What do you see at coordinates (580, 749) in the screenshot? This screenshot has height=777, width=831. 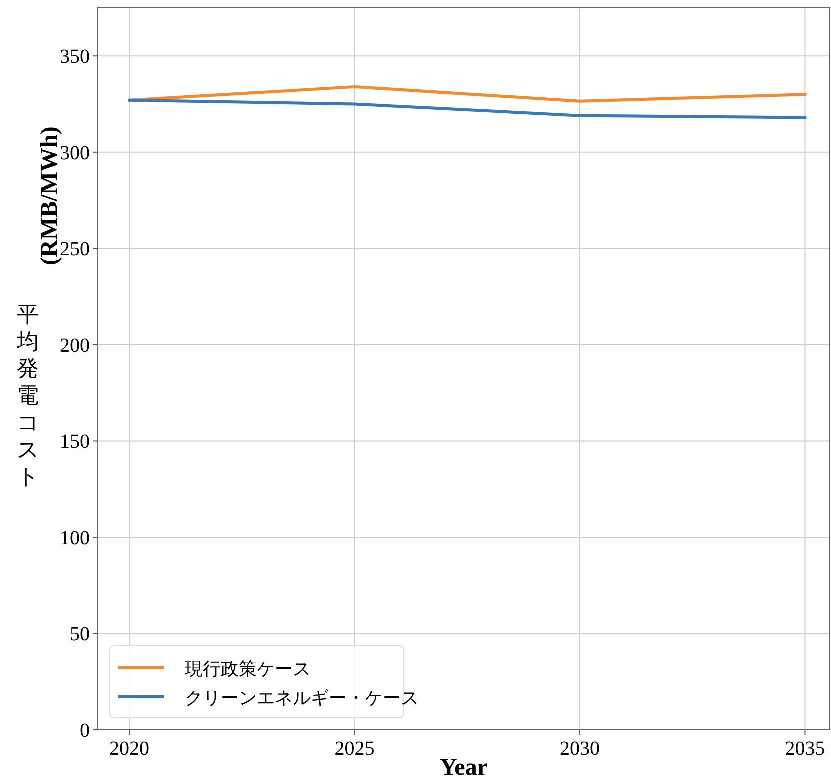 I see `x-tick-label: 2030` at bounding box center [580, 749].